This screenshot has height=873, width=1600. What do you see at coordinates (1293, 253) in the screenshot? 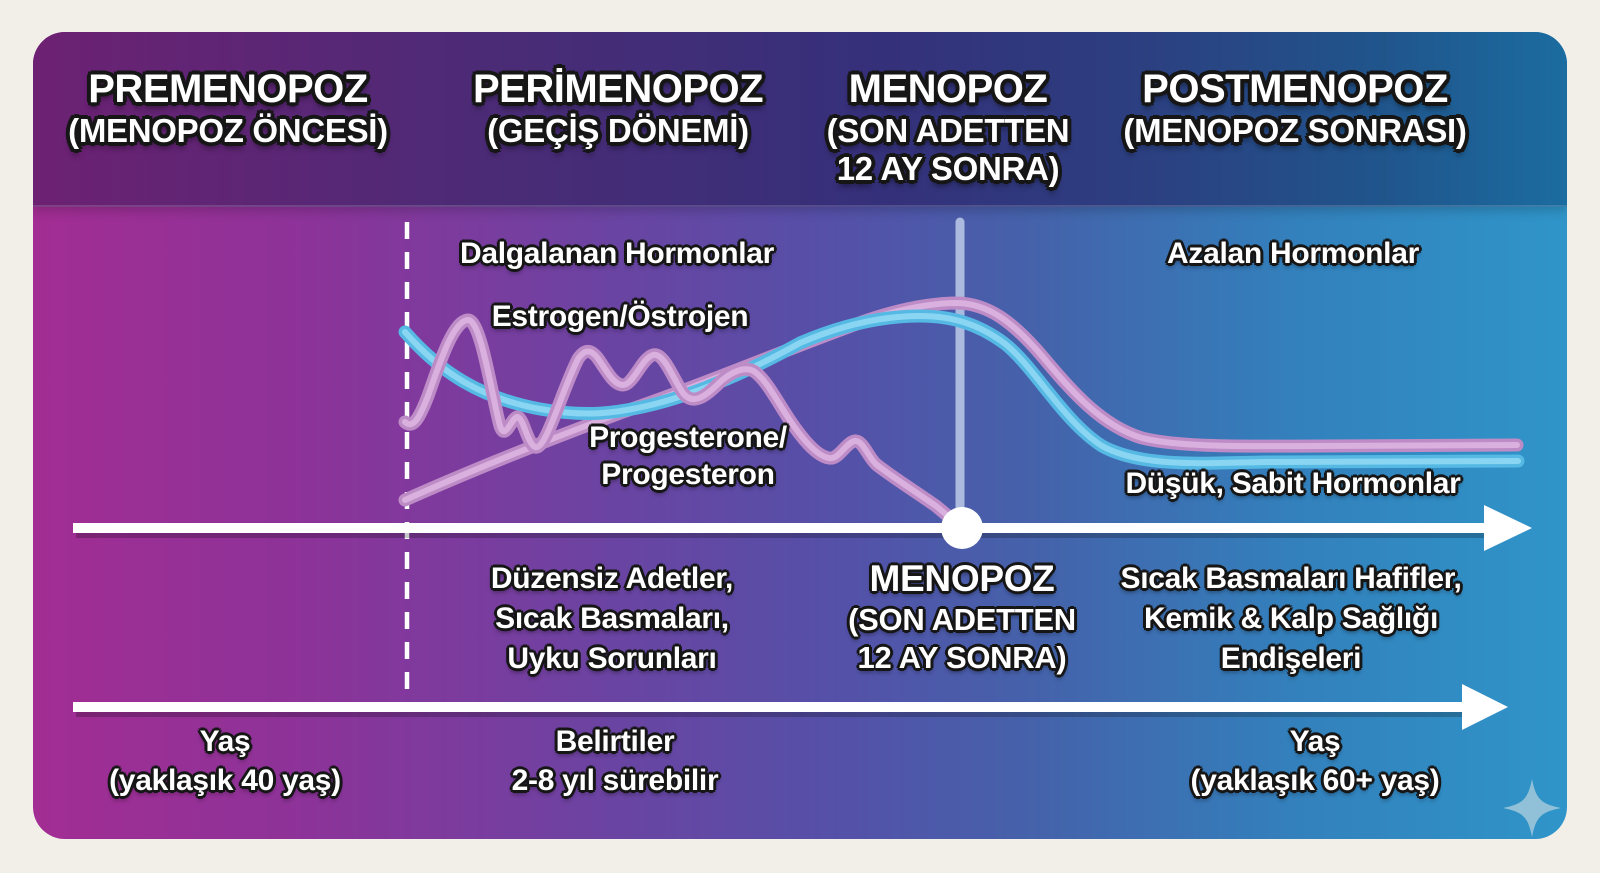
I see `declining-hormones-label: Azalan Hormonlar` at bounding box center [1293, 253].